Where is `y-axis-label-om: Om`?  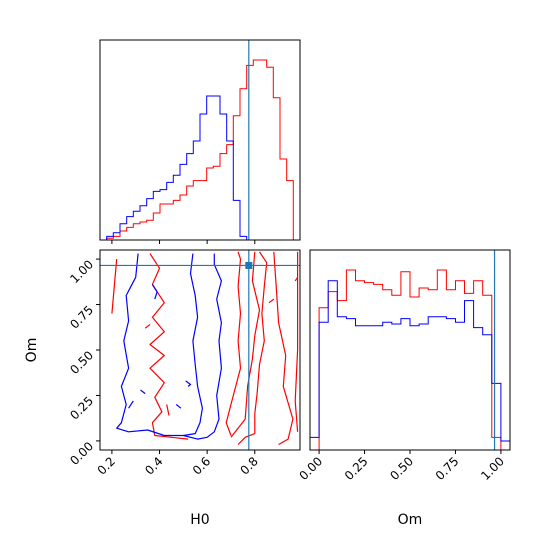
y-axis-label-om: Om is located at coordinates (32, 350).